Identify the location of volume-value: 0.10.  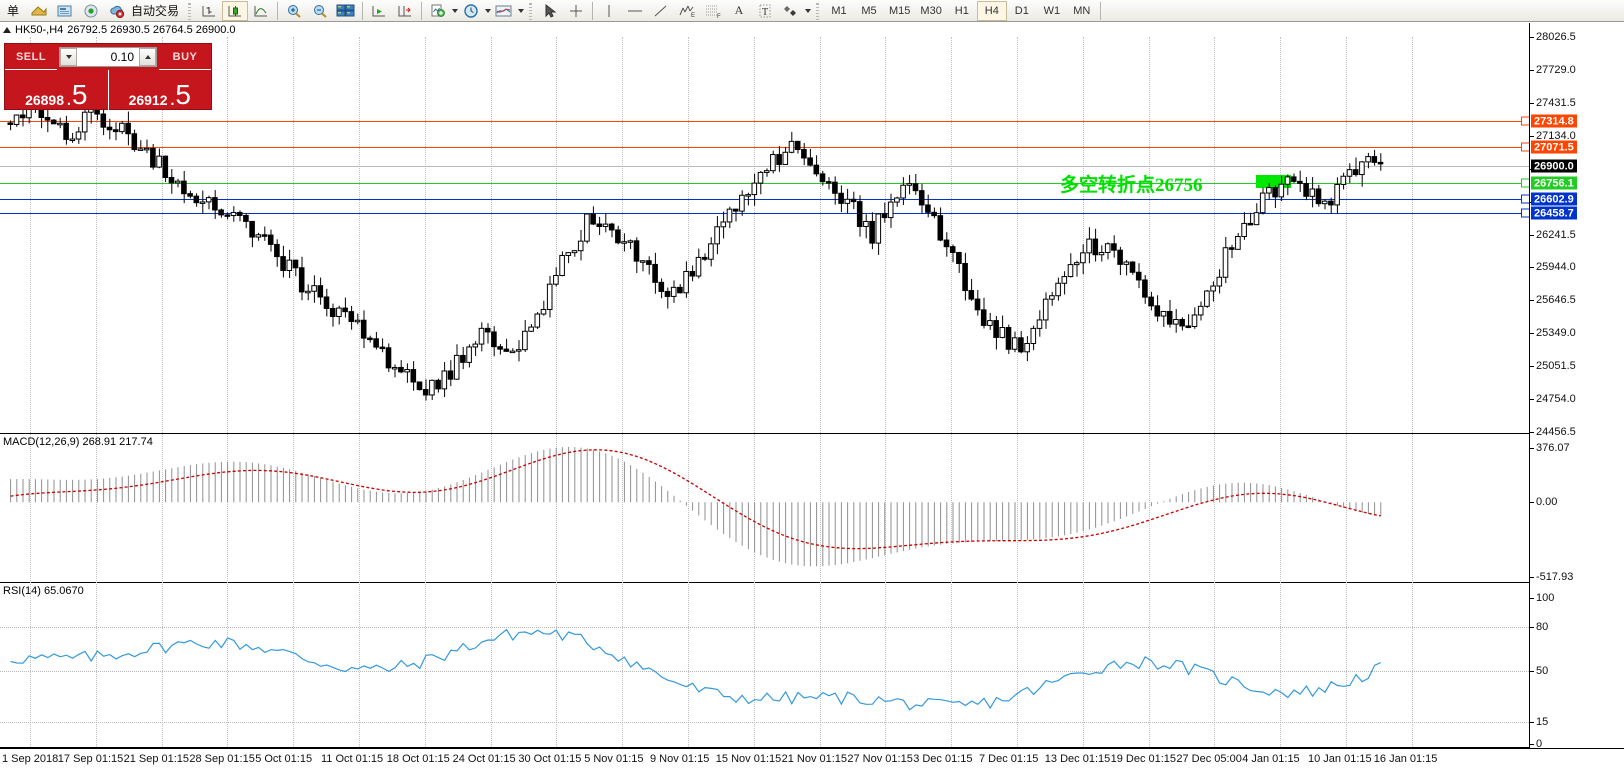
(122, 57).